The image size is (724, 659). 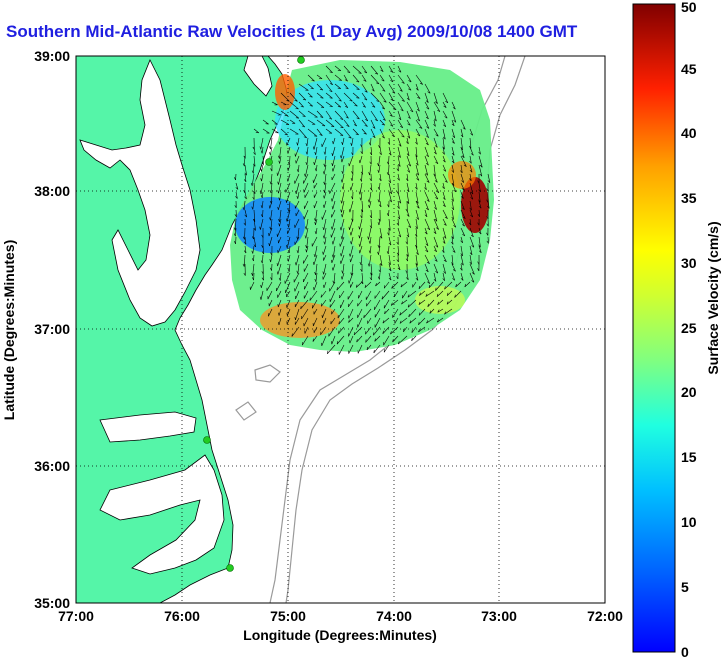 What do you see at coordinates (685, 651) in the screenshot?
I see `colorbar-tick-label: 0` at bounding box center [685, 651].